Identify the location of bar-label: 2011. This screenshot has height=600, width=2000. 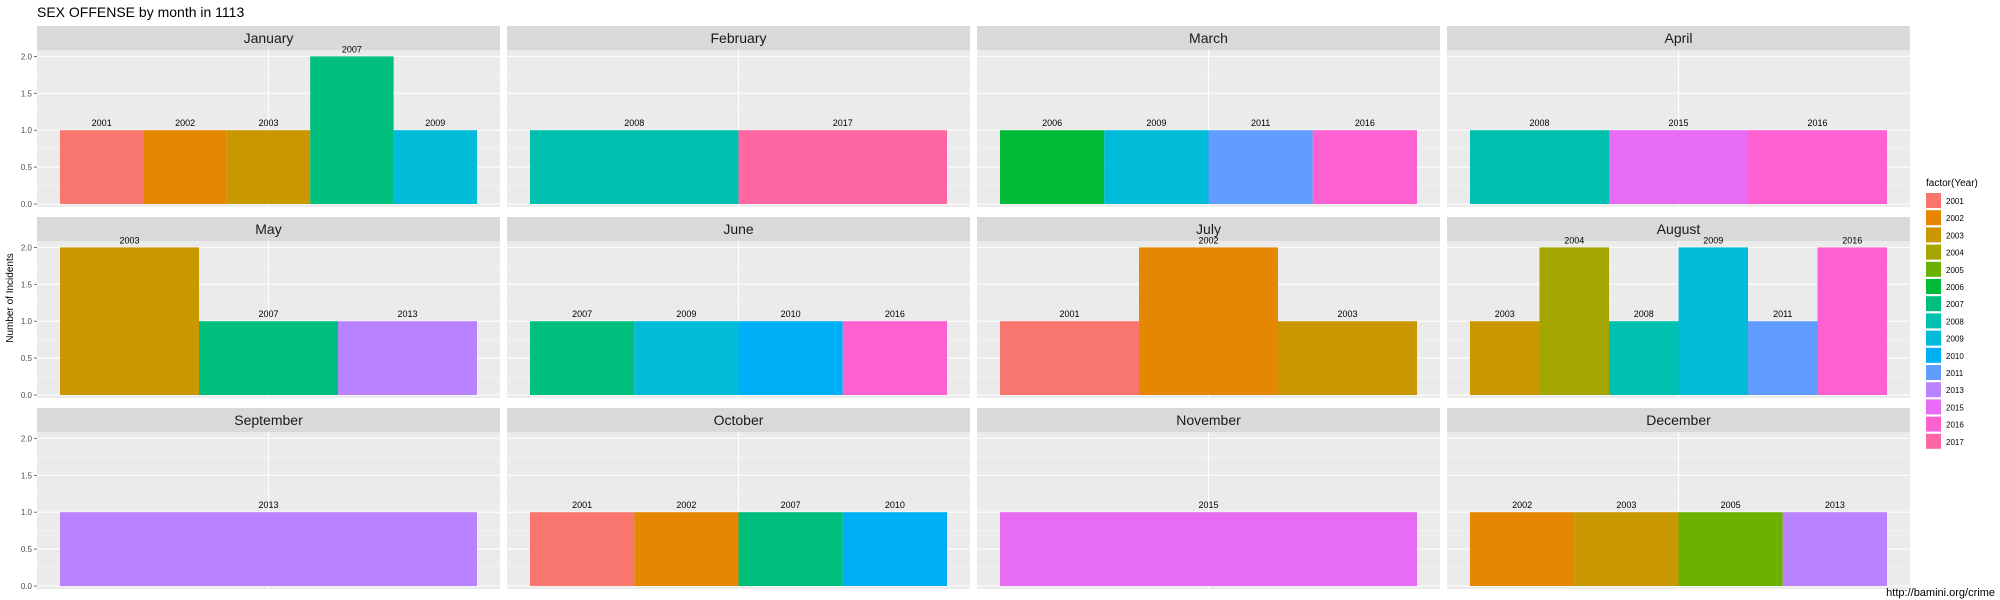
(1260, 123).